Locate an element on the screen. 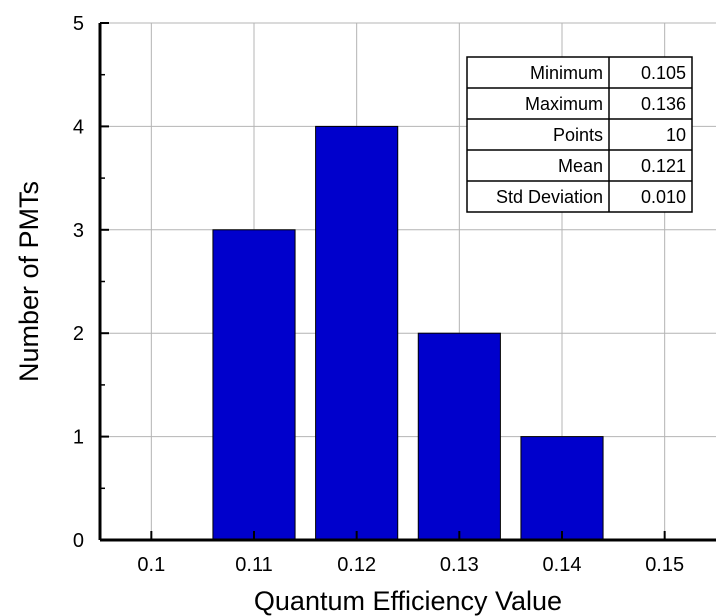 This screenshot has width=717, height=616. x-tick-label: 0.15 is located at coordinates (664, 565).